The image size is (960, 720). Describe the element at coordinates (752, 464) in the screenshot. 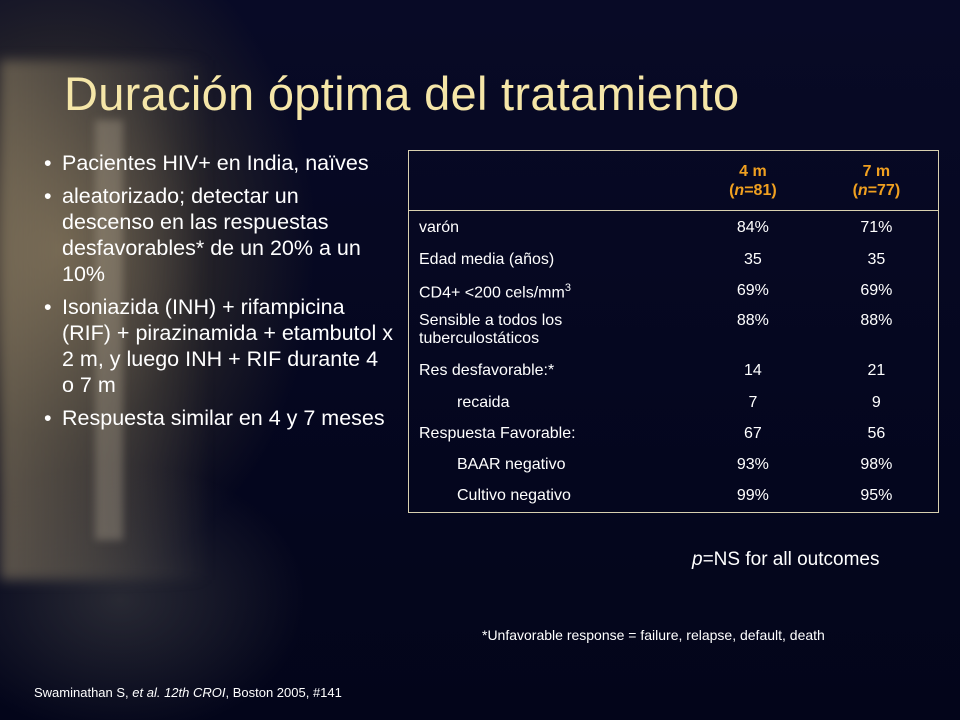

I see `cell-4m: 93%` at that location.